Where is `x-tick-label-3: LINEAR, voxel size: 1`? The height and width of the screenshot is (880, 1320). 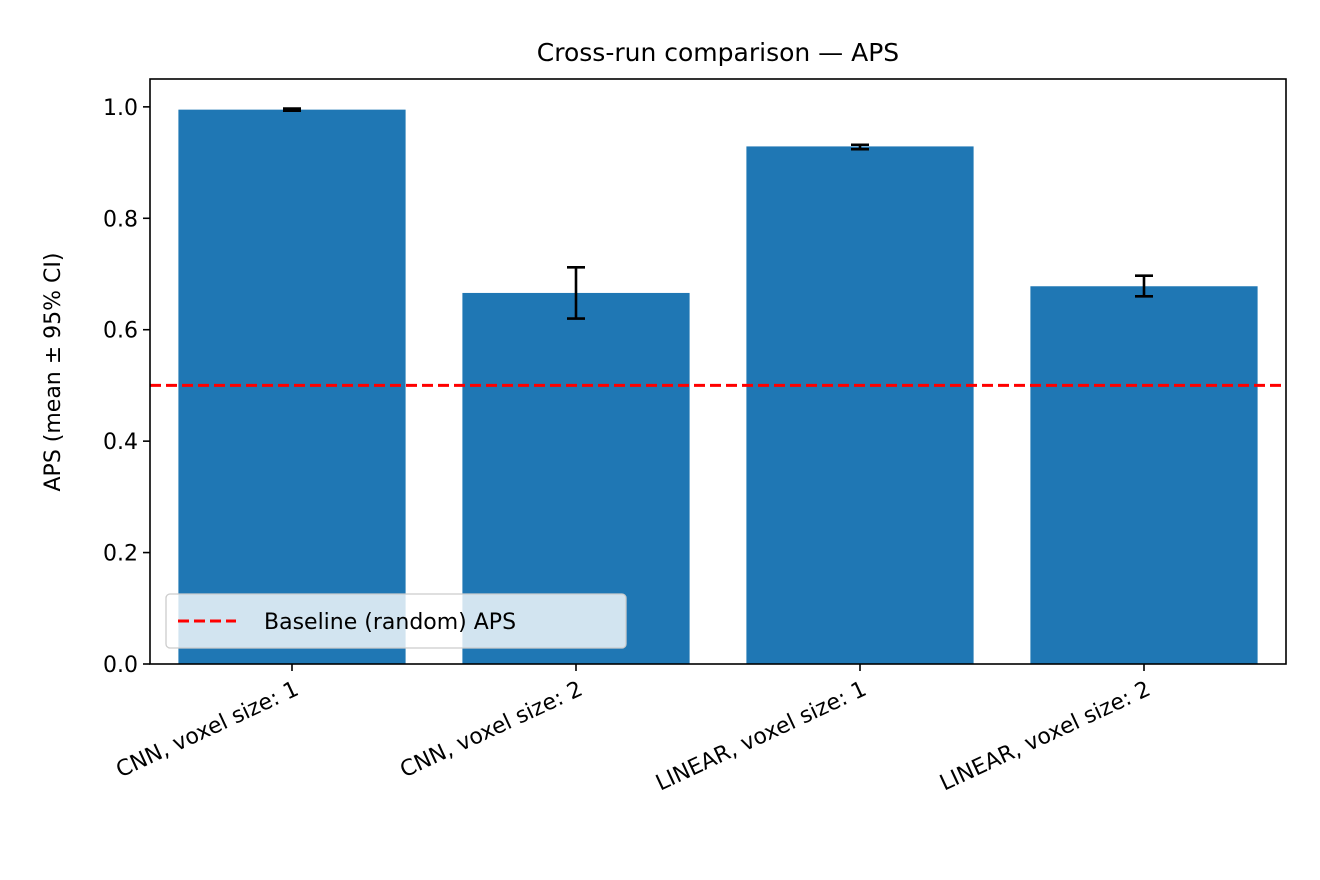 x-tick-label-3: LINEAR, voxel size: 1 is located at coordinates (761, 737).